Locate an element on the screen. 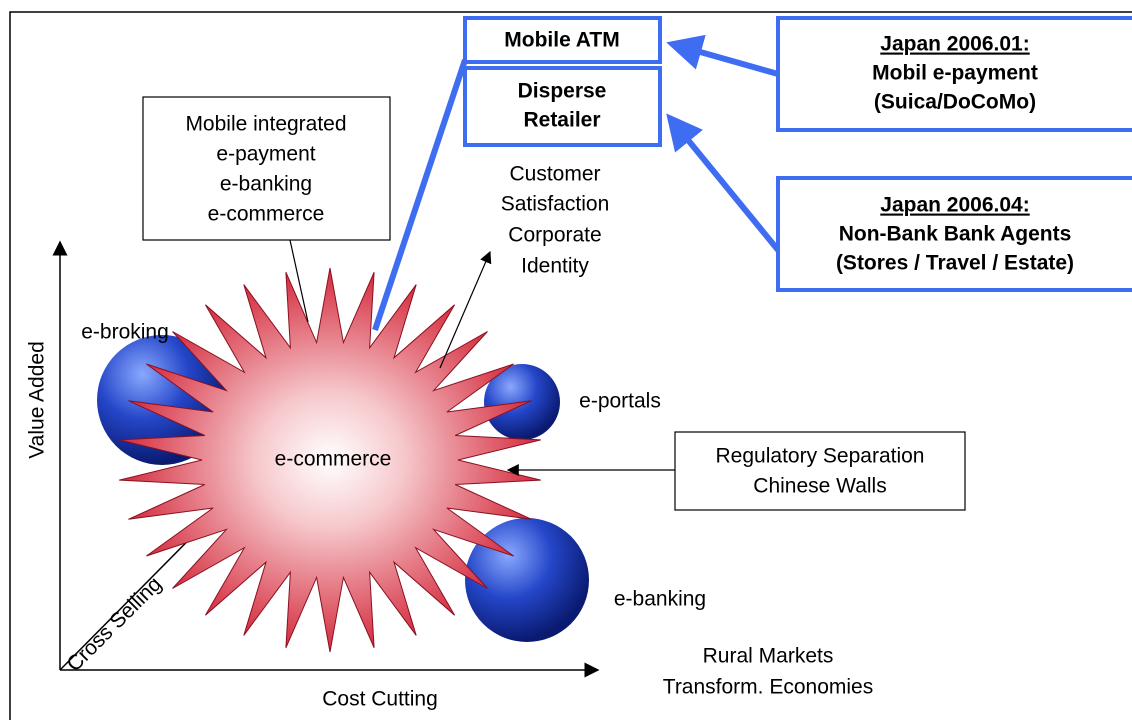 Image resolution: width=1132 pixels, height=720 pixels. box-text: (Stores / Travel / Estate) is located at coordinates (955, 263).